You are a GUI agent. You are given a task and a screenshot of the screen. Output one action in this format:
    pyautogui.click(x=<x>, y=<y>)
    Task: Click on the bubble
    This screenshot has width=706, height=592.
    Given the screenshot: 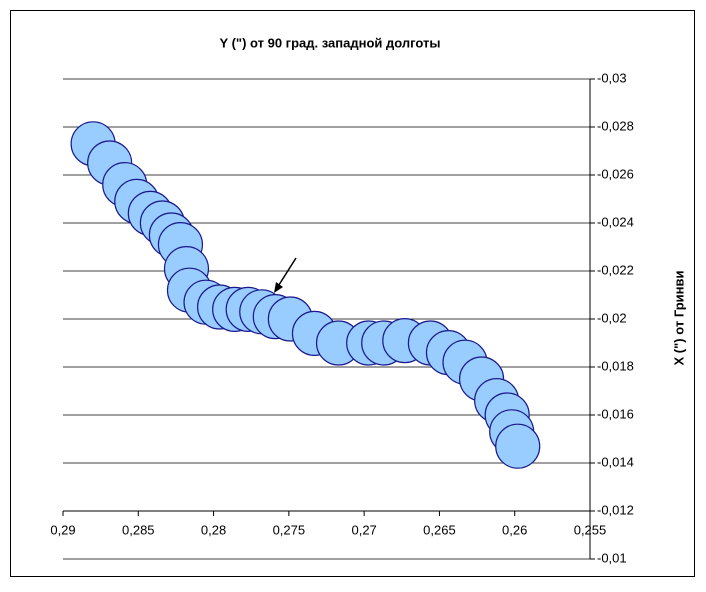 What is the action you would take?
    pyautogui.click(x=518, y=446)
    